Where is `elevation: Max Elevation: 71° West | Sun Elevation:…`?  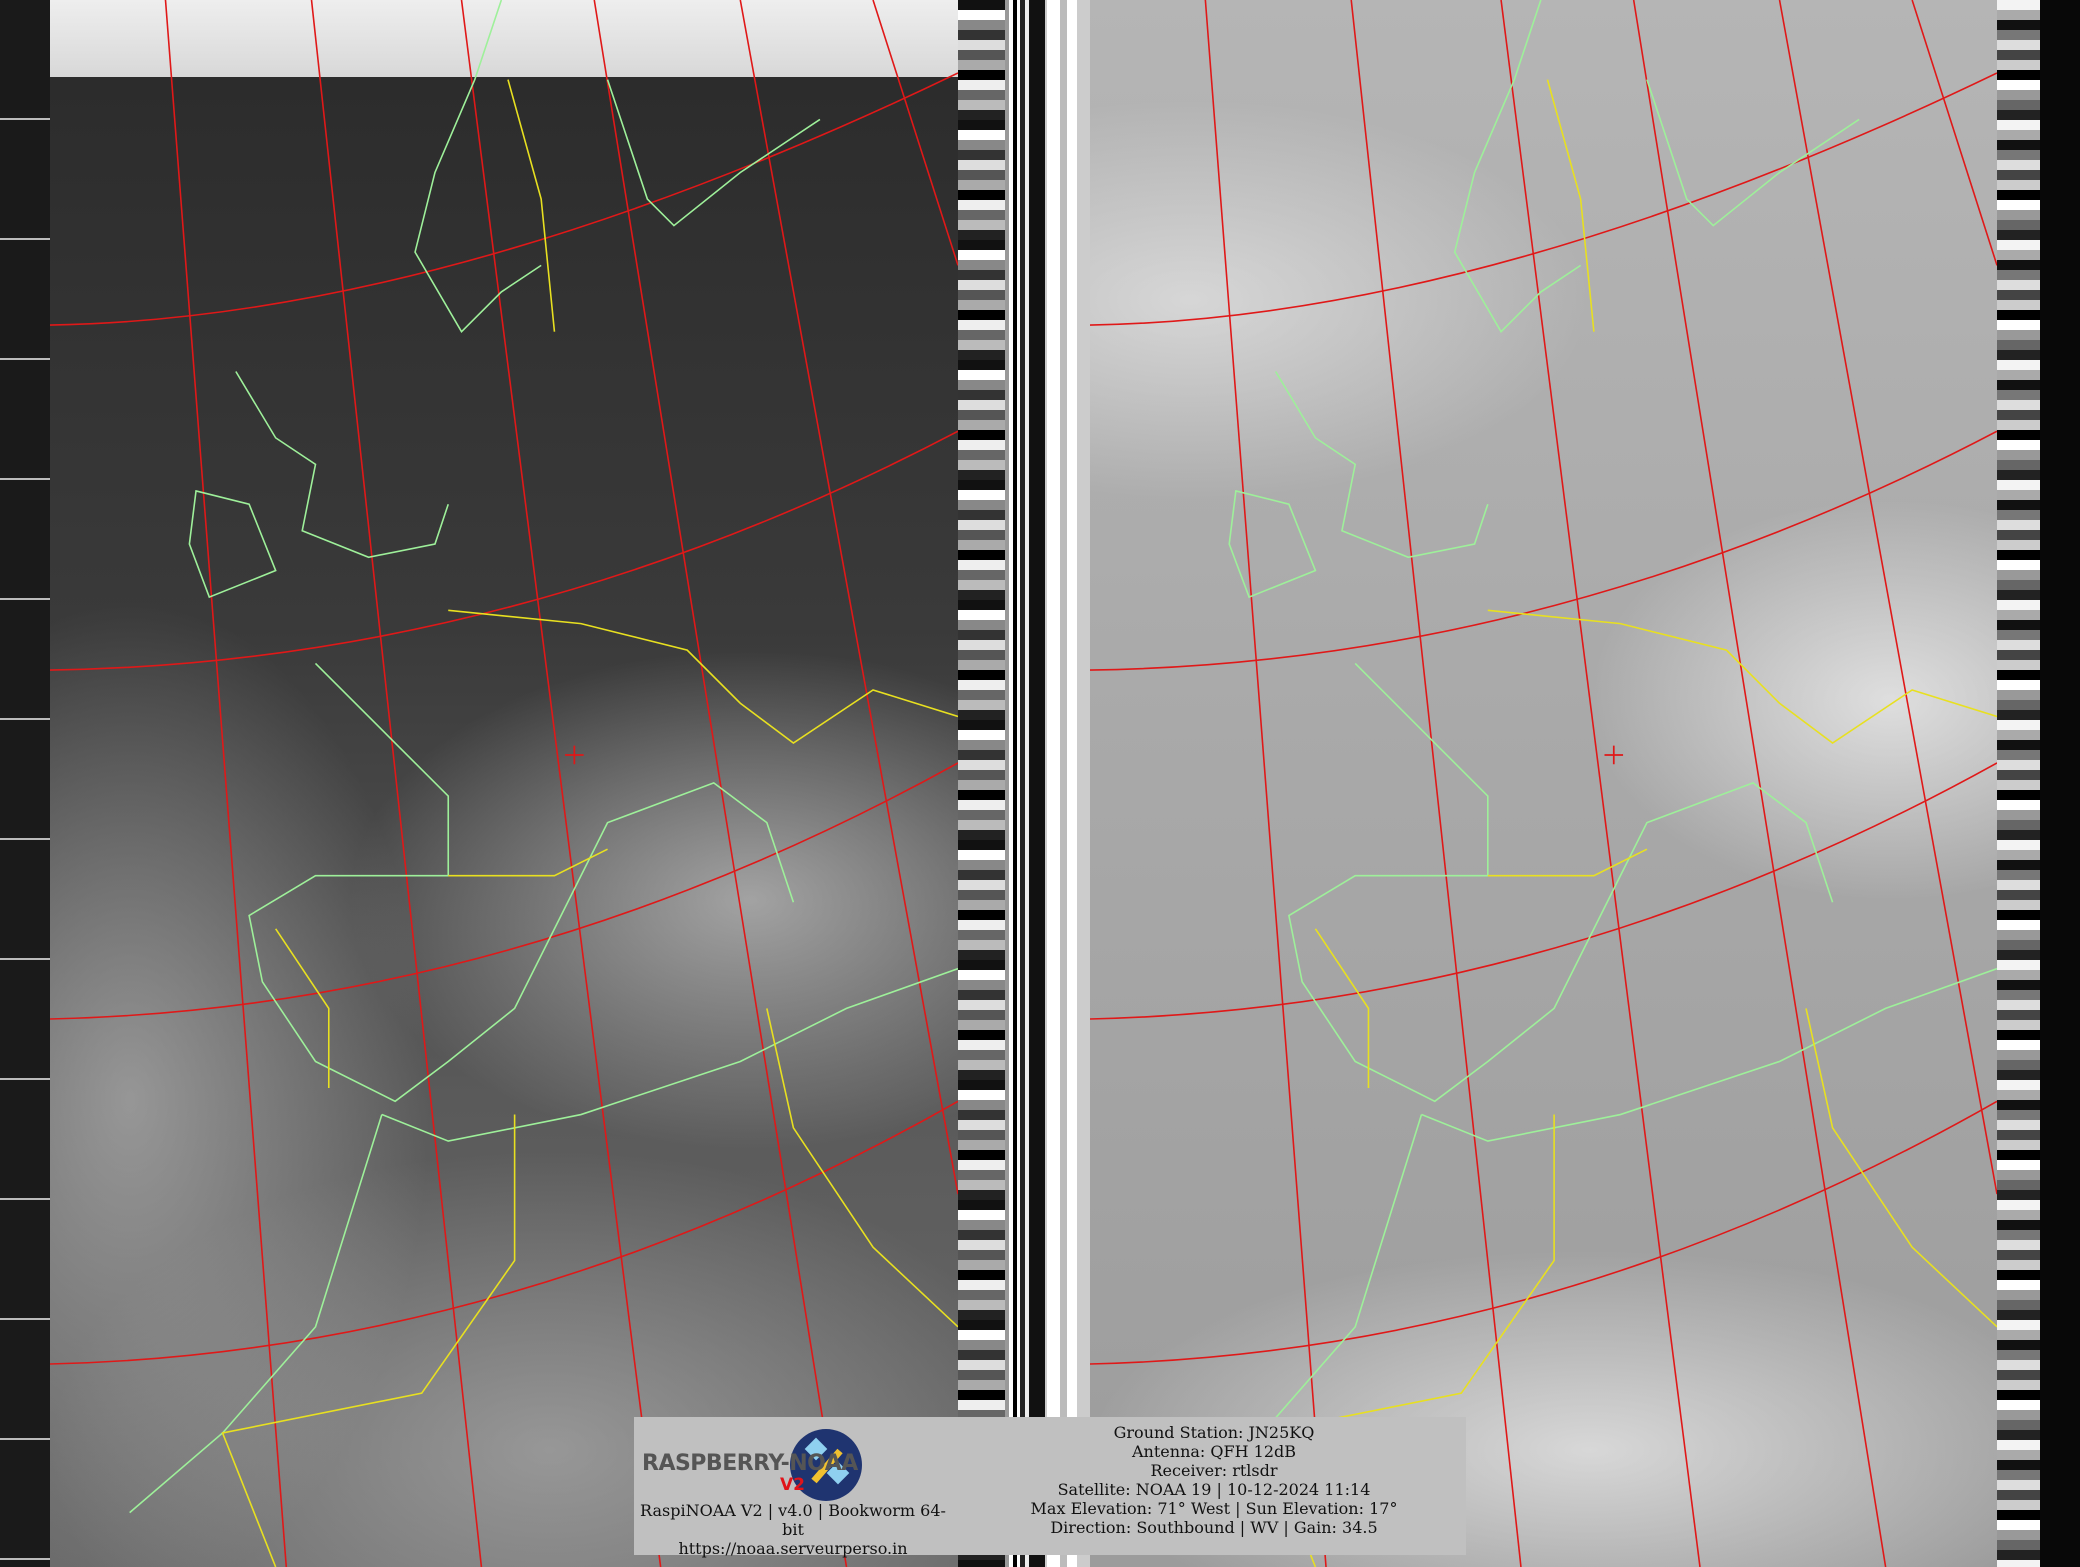
elevation: Max Elevation: 71° West | Sun Elevation:… is located at coordinates (1214, 1508).